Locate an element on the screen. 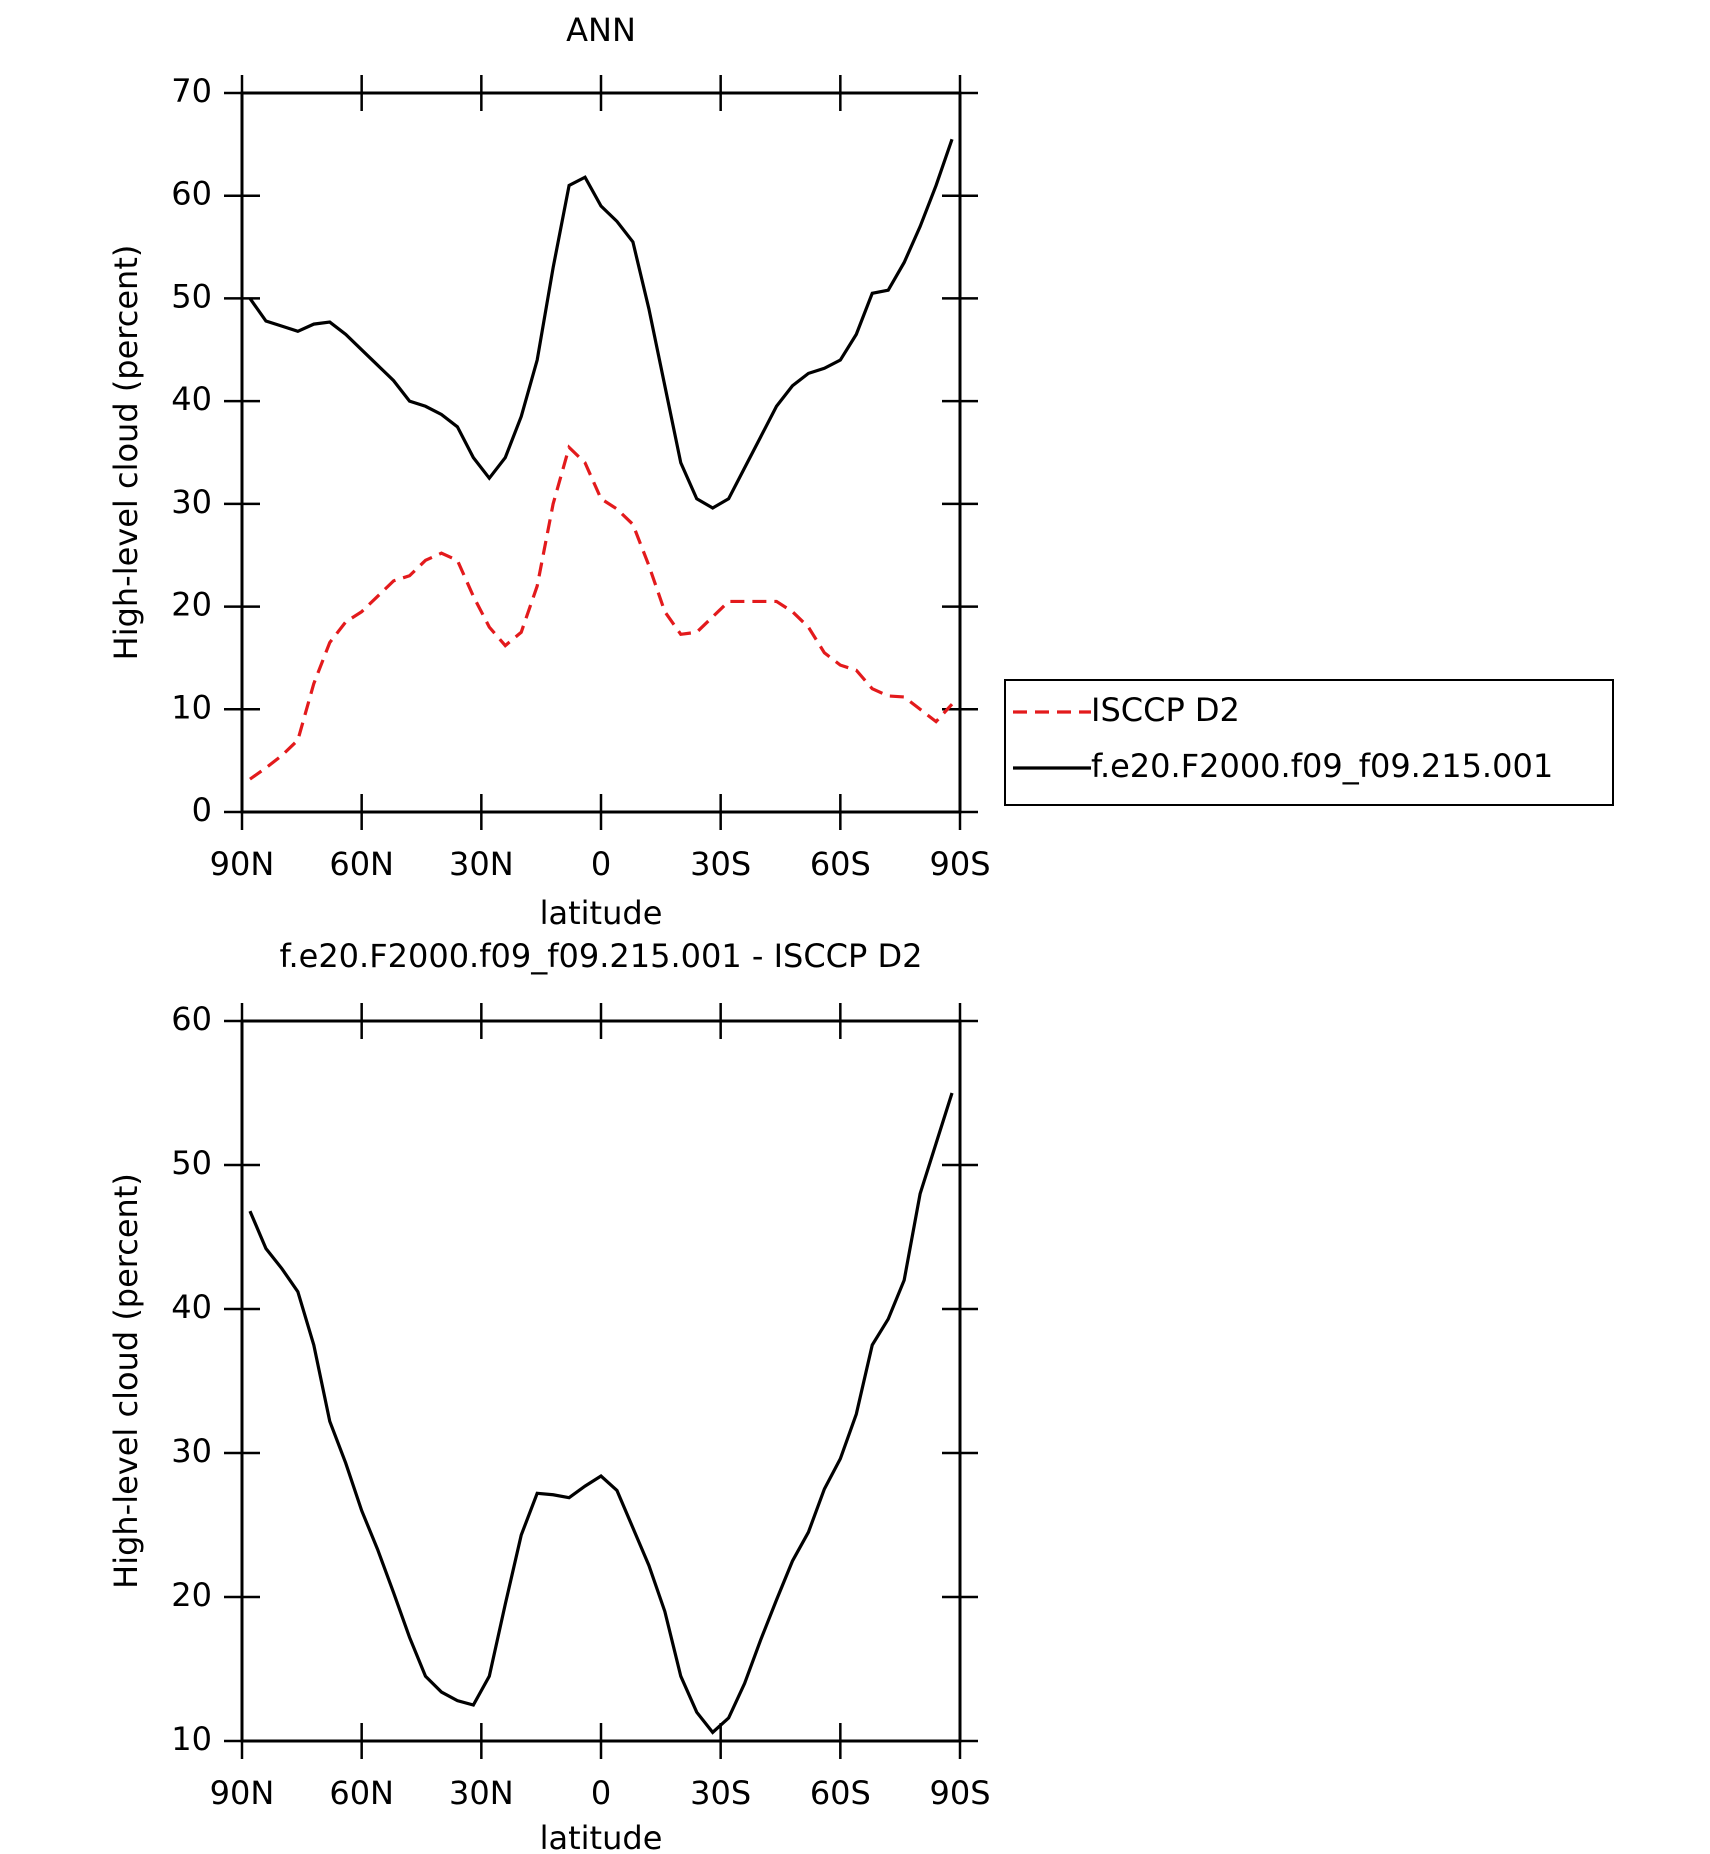  legend-box is located at coordinates (1309, 742).